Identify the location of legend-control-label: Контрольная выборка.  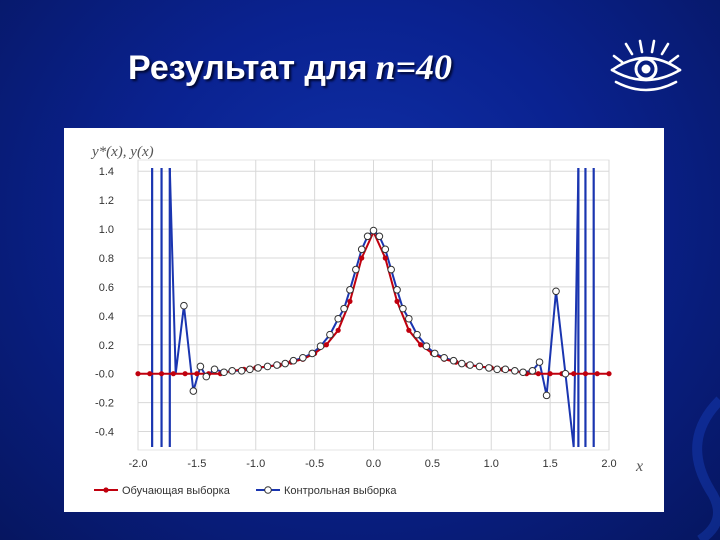
(340, 491).